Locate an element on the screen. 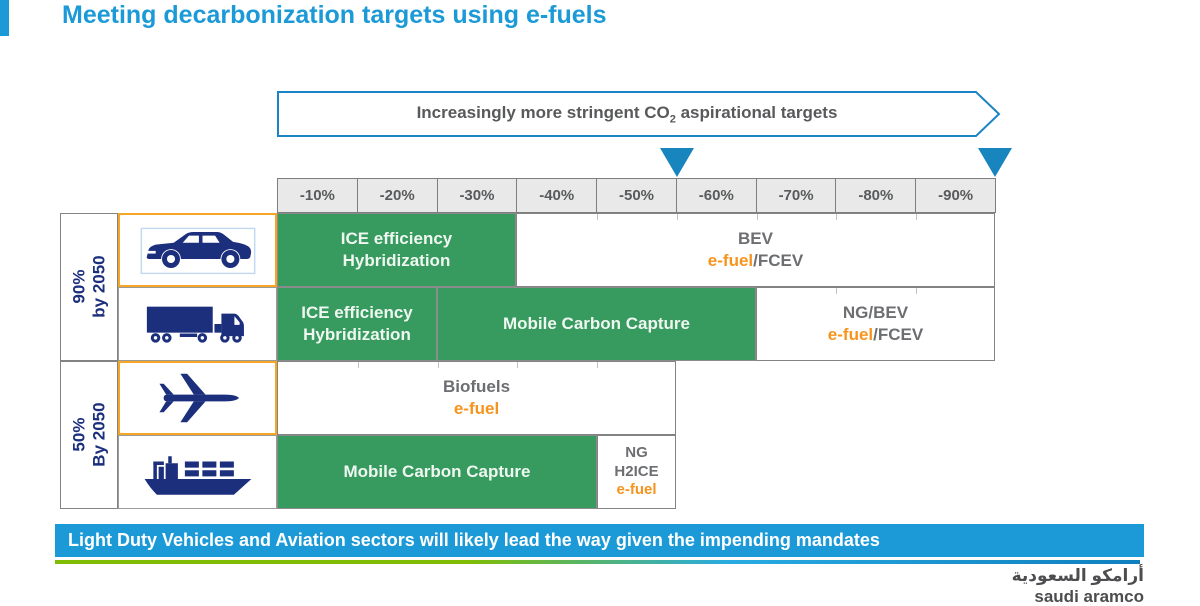 The width and height of the screenshot is (1200, 606). solution-bar-truck-ice: ICE efficiency Hybridization is located at coordinates (357, 324).